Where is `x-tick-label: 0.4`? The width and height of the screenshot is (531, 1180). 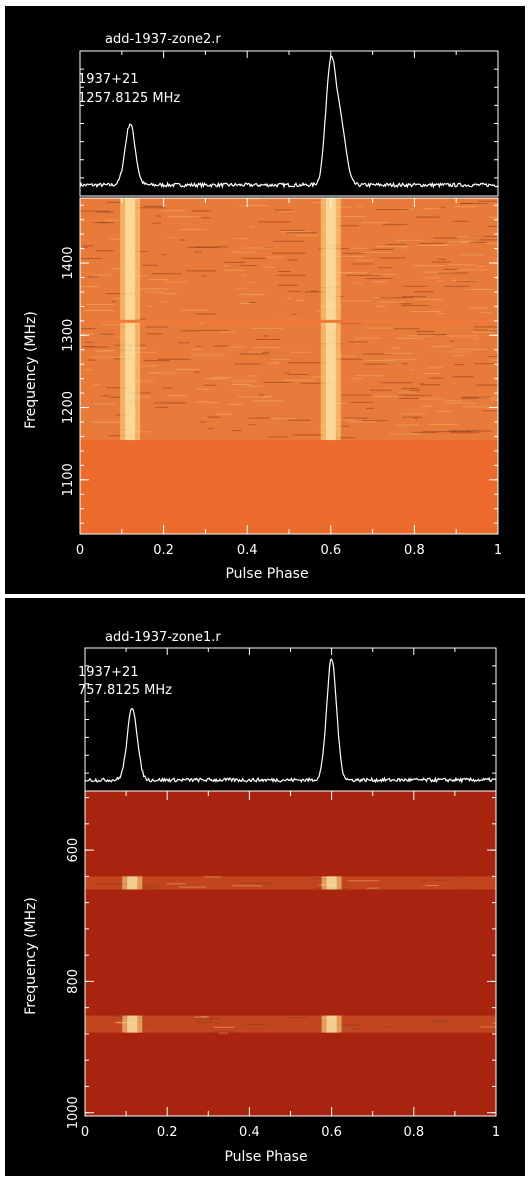
x-tick-label: 0.4 is located at coordinates (249, 1132).